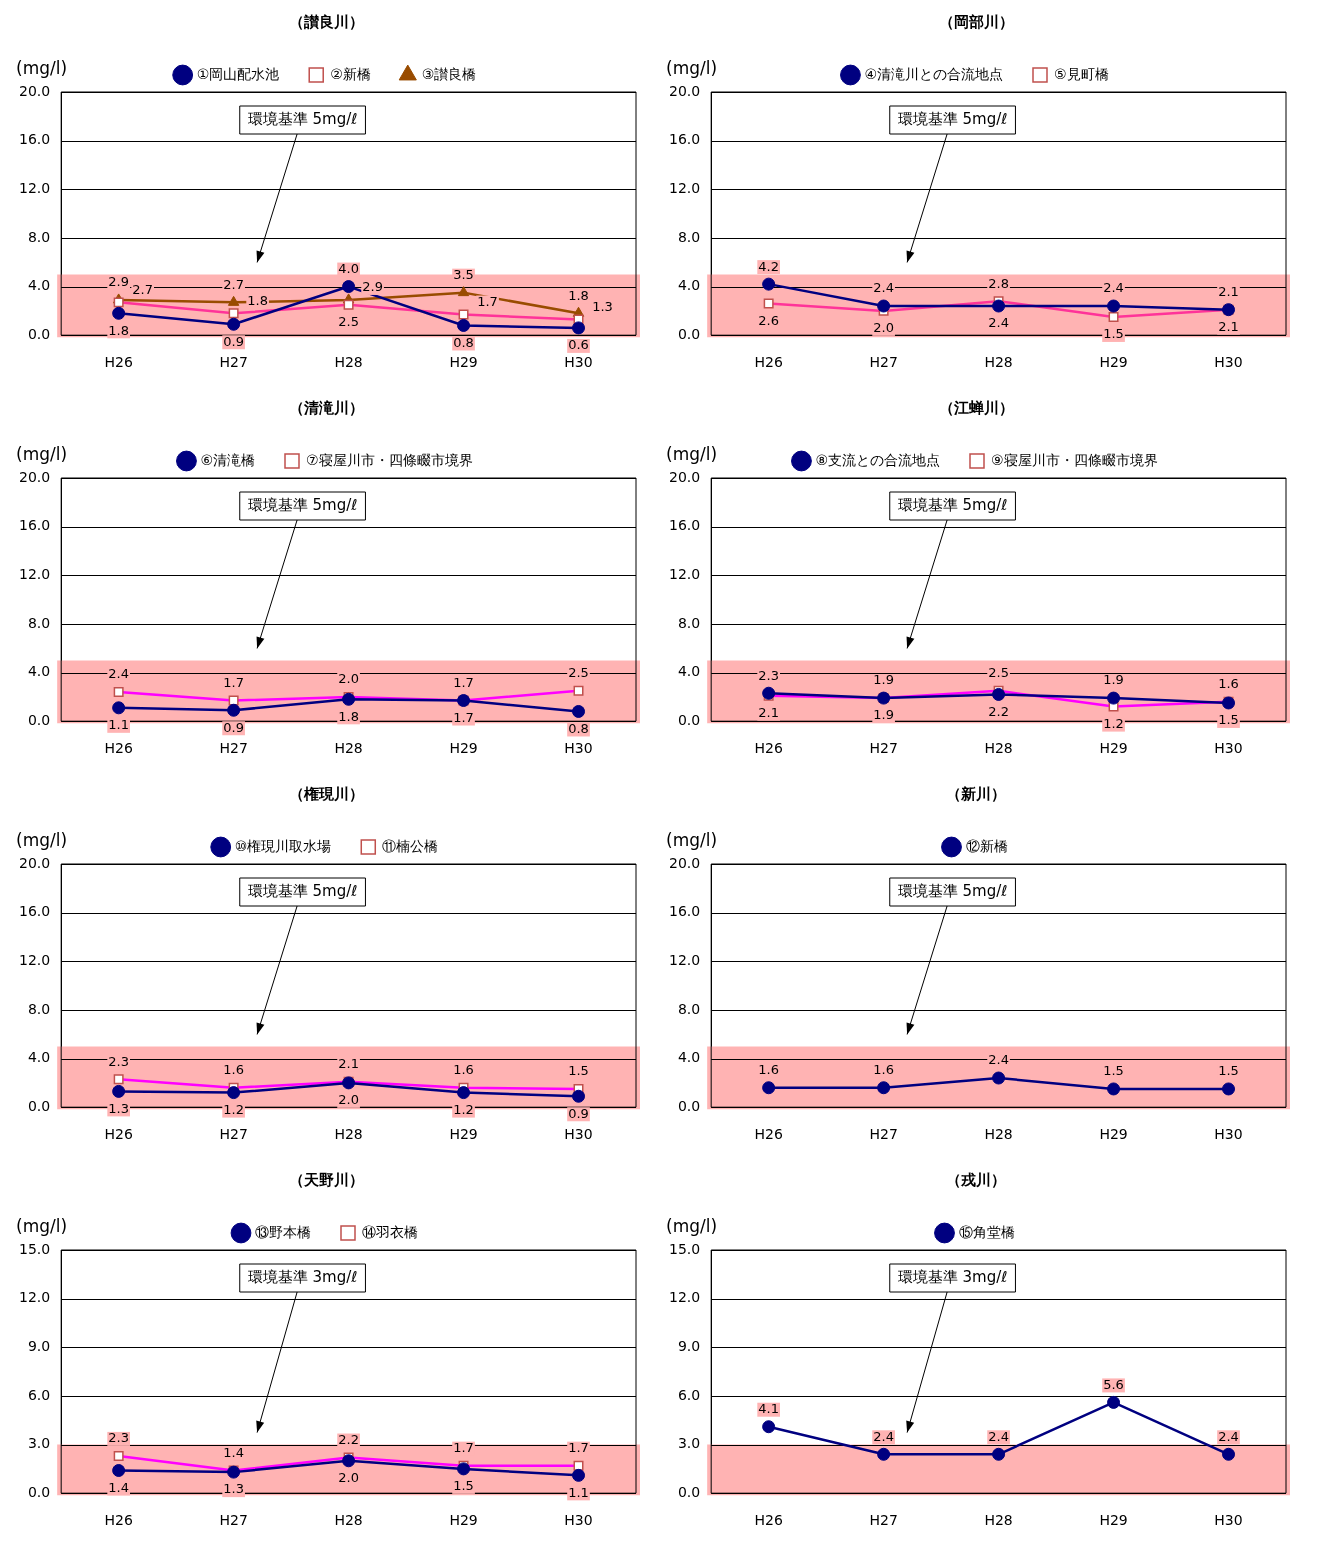 The height and width of the screenshot is (1551, 1319). I want to click on data-label: 2.6, so click(768, 320).